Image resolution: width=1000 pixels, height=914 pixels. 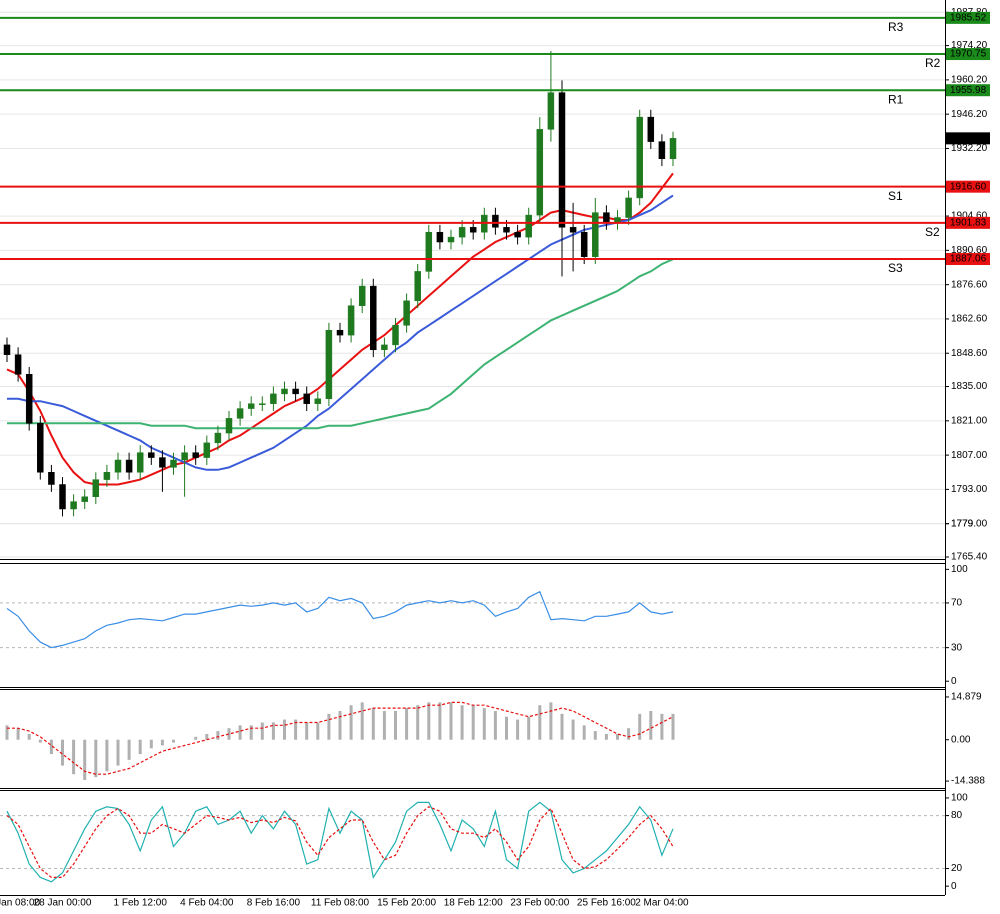 I want to click on price-box-label: 1901.83, so click(x=968, y=222).